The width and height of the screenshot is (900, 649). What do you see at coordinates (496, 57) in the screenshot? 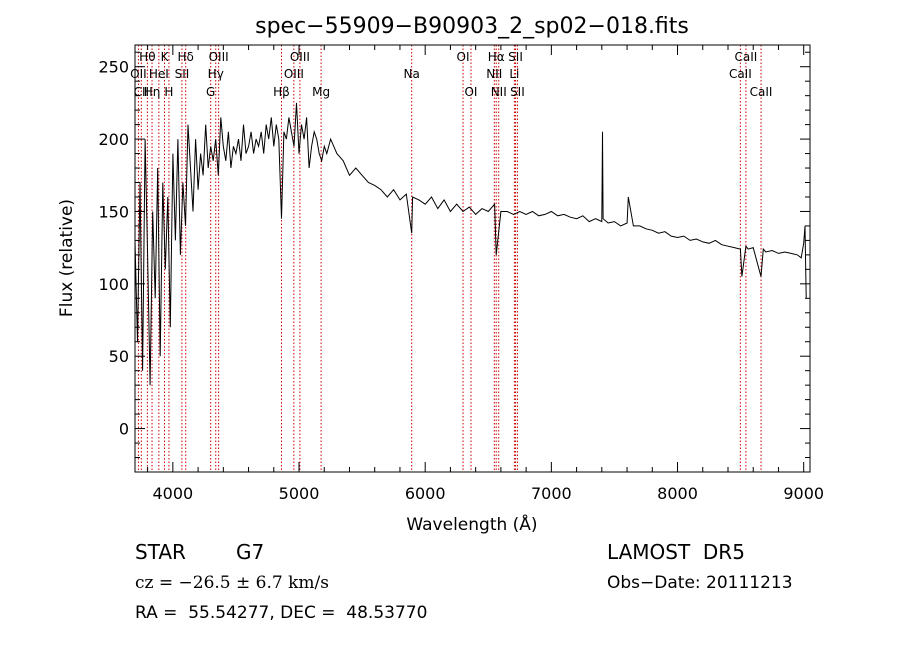
I see `line-marker-label: Hα` at bounding box center [496, 57].